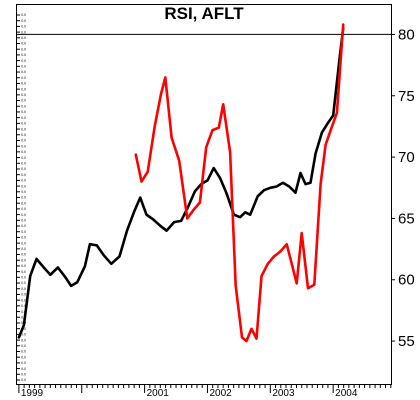 This screenshot has width=420, height=400. I want to click on x-tick-label: 2004, so click(346, 393).